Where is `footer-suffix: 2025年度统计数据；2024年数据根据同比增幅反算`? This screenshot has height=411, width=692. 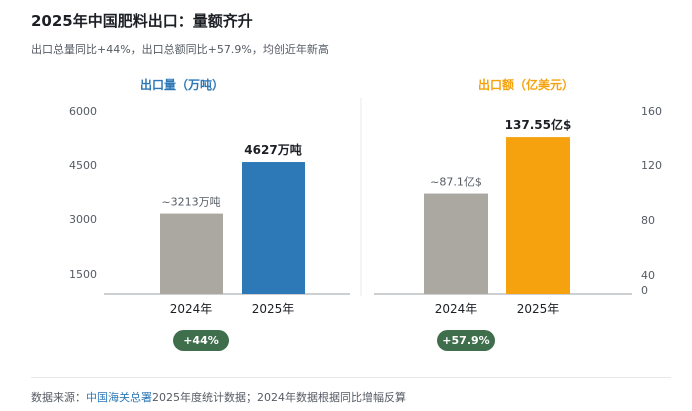 footer-suffix: 2025年度统计数据；2024年数据根据同比增幅反算 is located at coordinates (279, 397).